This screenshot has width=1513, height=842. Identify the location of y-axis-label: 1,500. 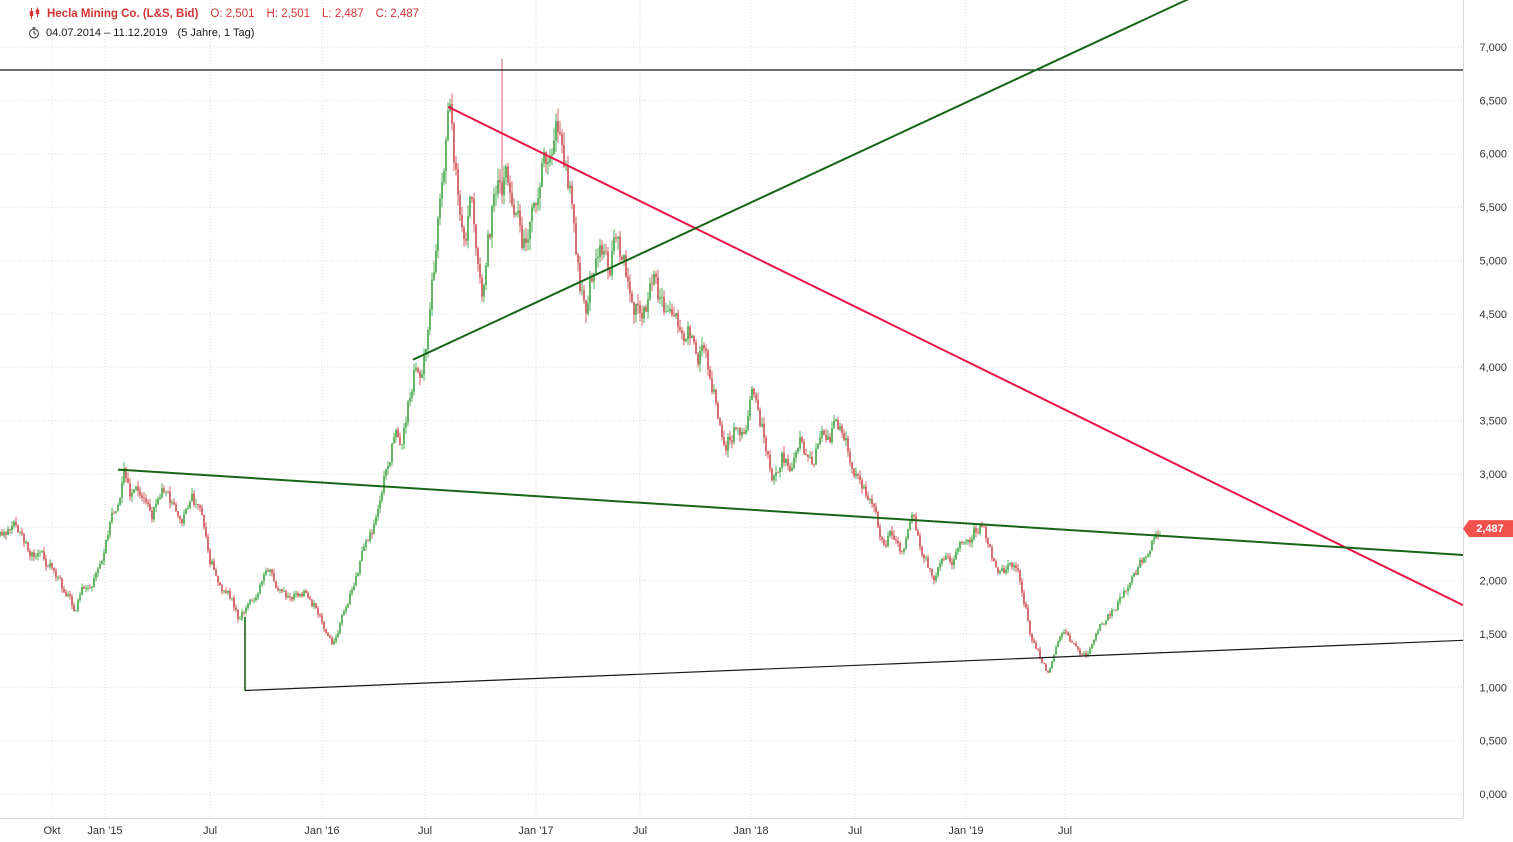
(1493, 635).